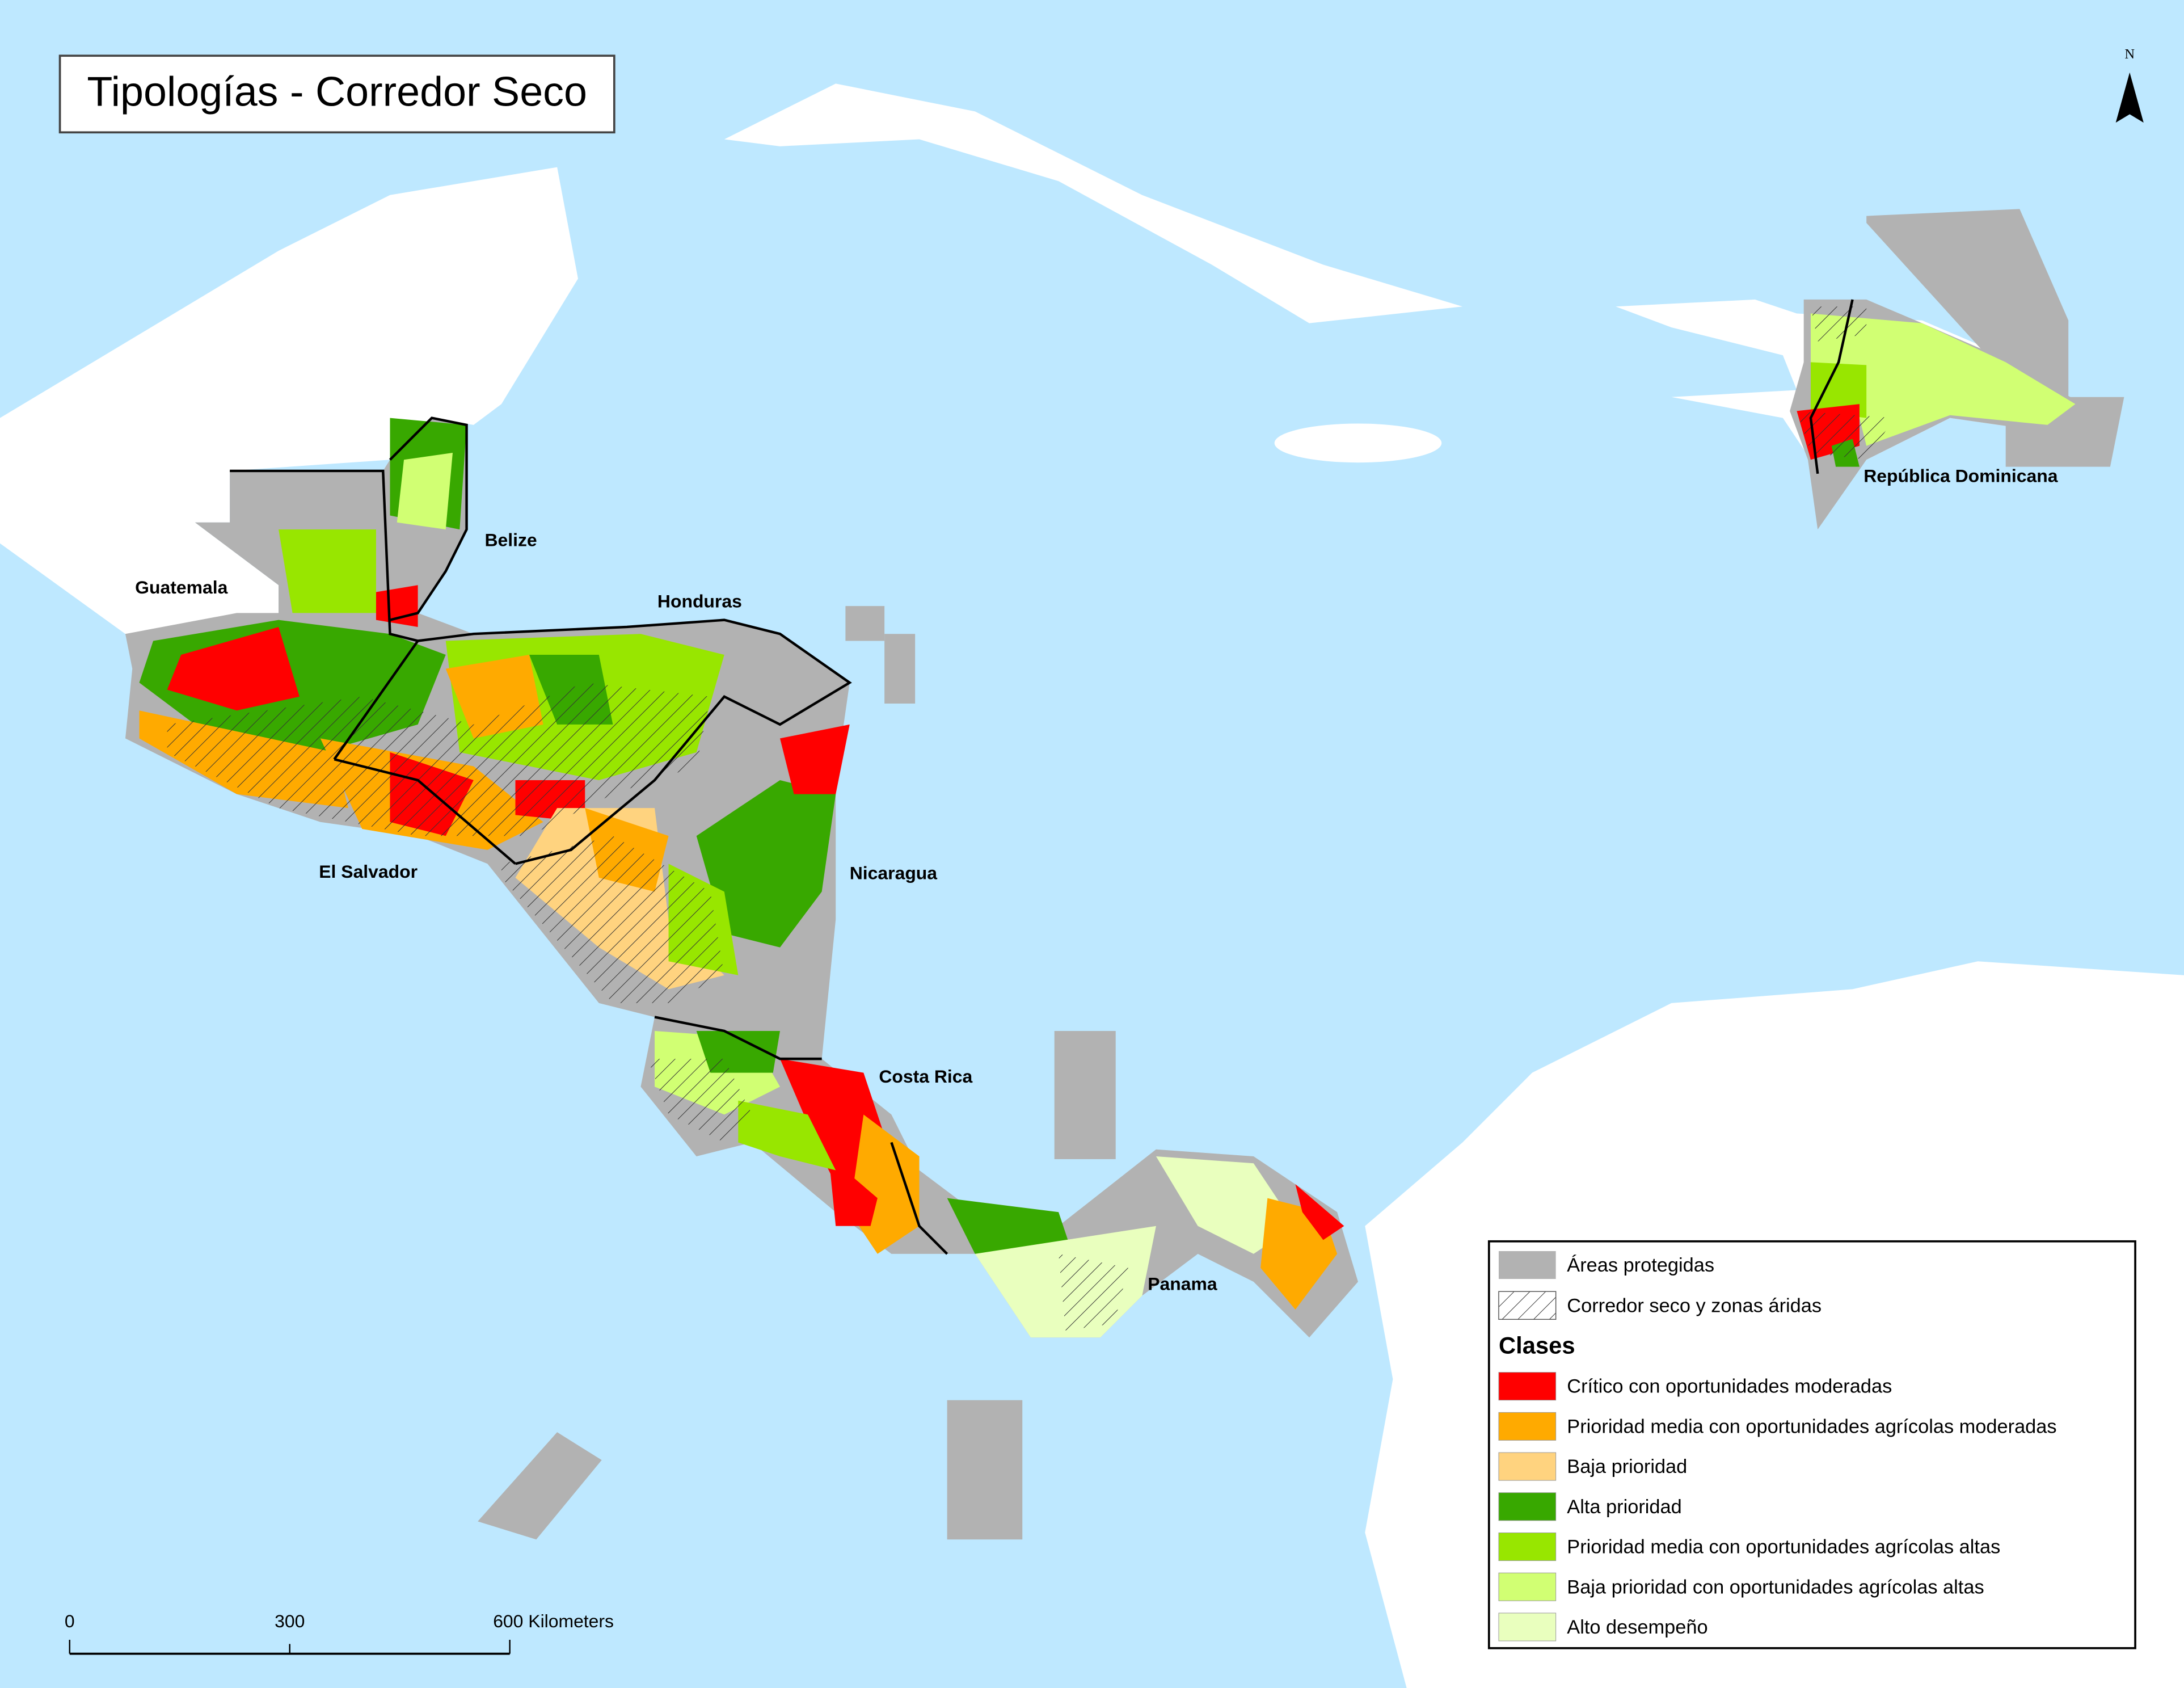 This screenshot has height=1688, width=2184. What do you see at coordinates (510, 540) in the screenshot?
I see `country-label: Belize` at bounding box center [510, 540].